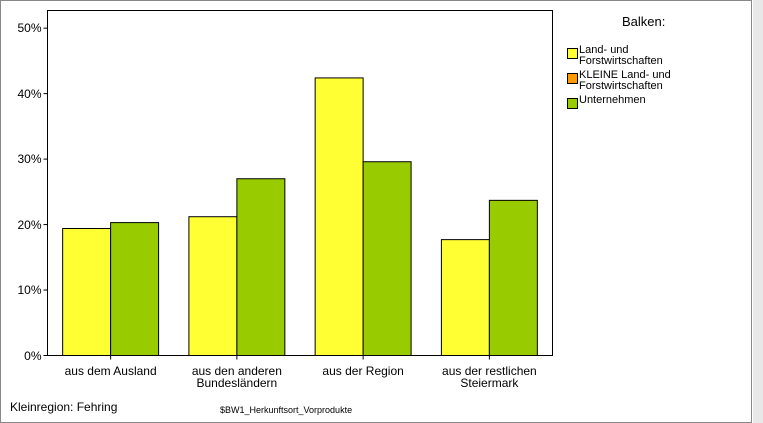 The width and height of the screenshot is (763, 423). I want to click on y-tick-label: 50%, so click(29, 28).